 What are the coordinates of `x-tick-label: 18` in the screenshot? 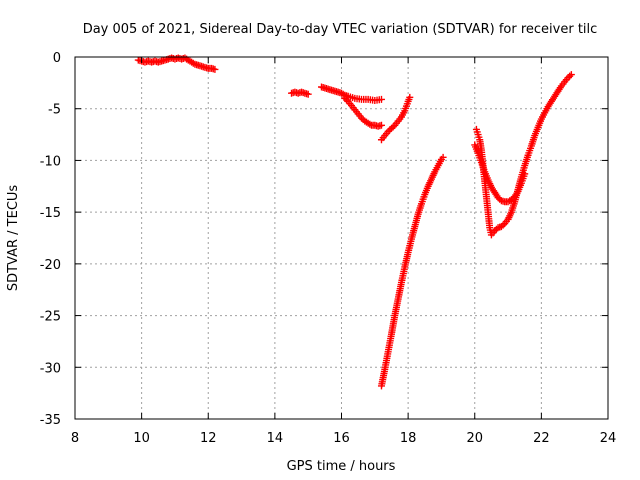 It's located at (408, 438).